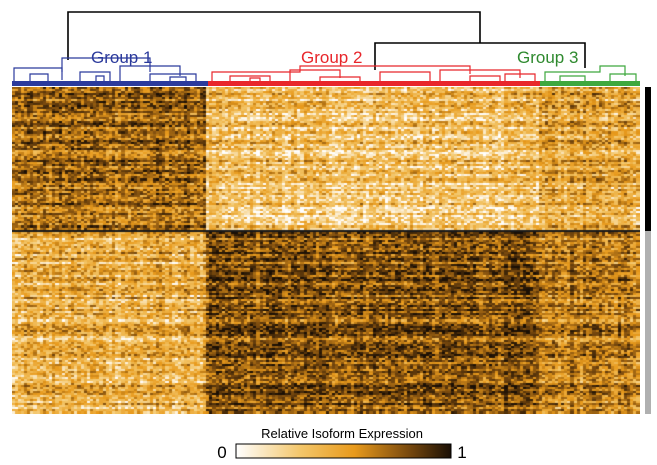 Image resolution: width=657 pixels, height=465 pixels. Describe the element at coordinates (342, 433) in the screenshot. I see `colorbar-title: Relative Isoform Expression` at that location.